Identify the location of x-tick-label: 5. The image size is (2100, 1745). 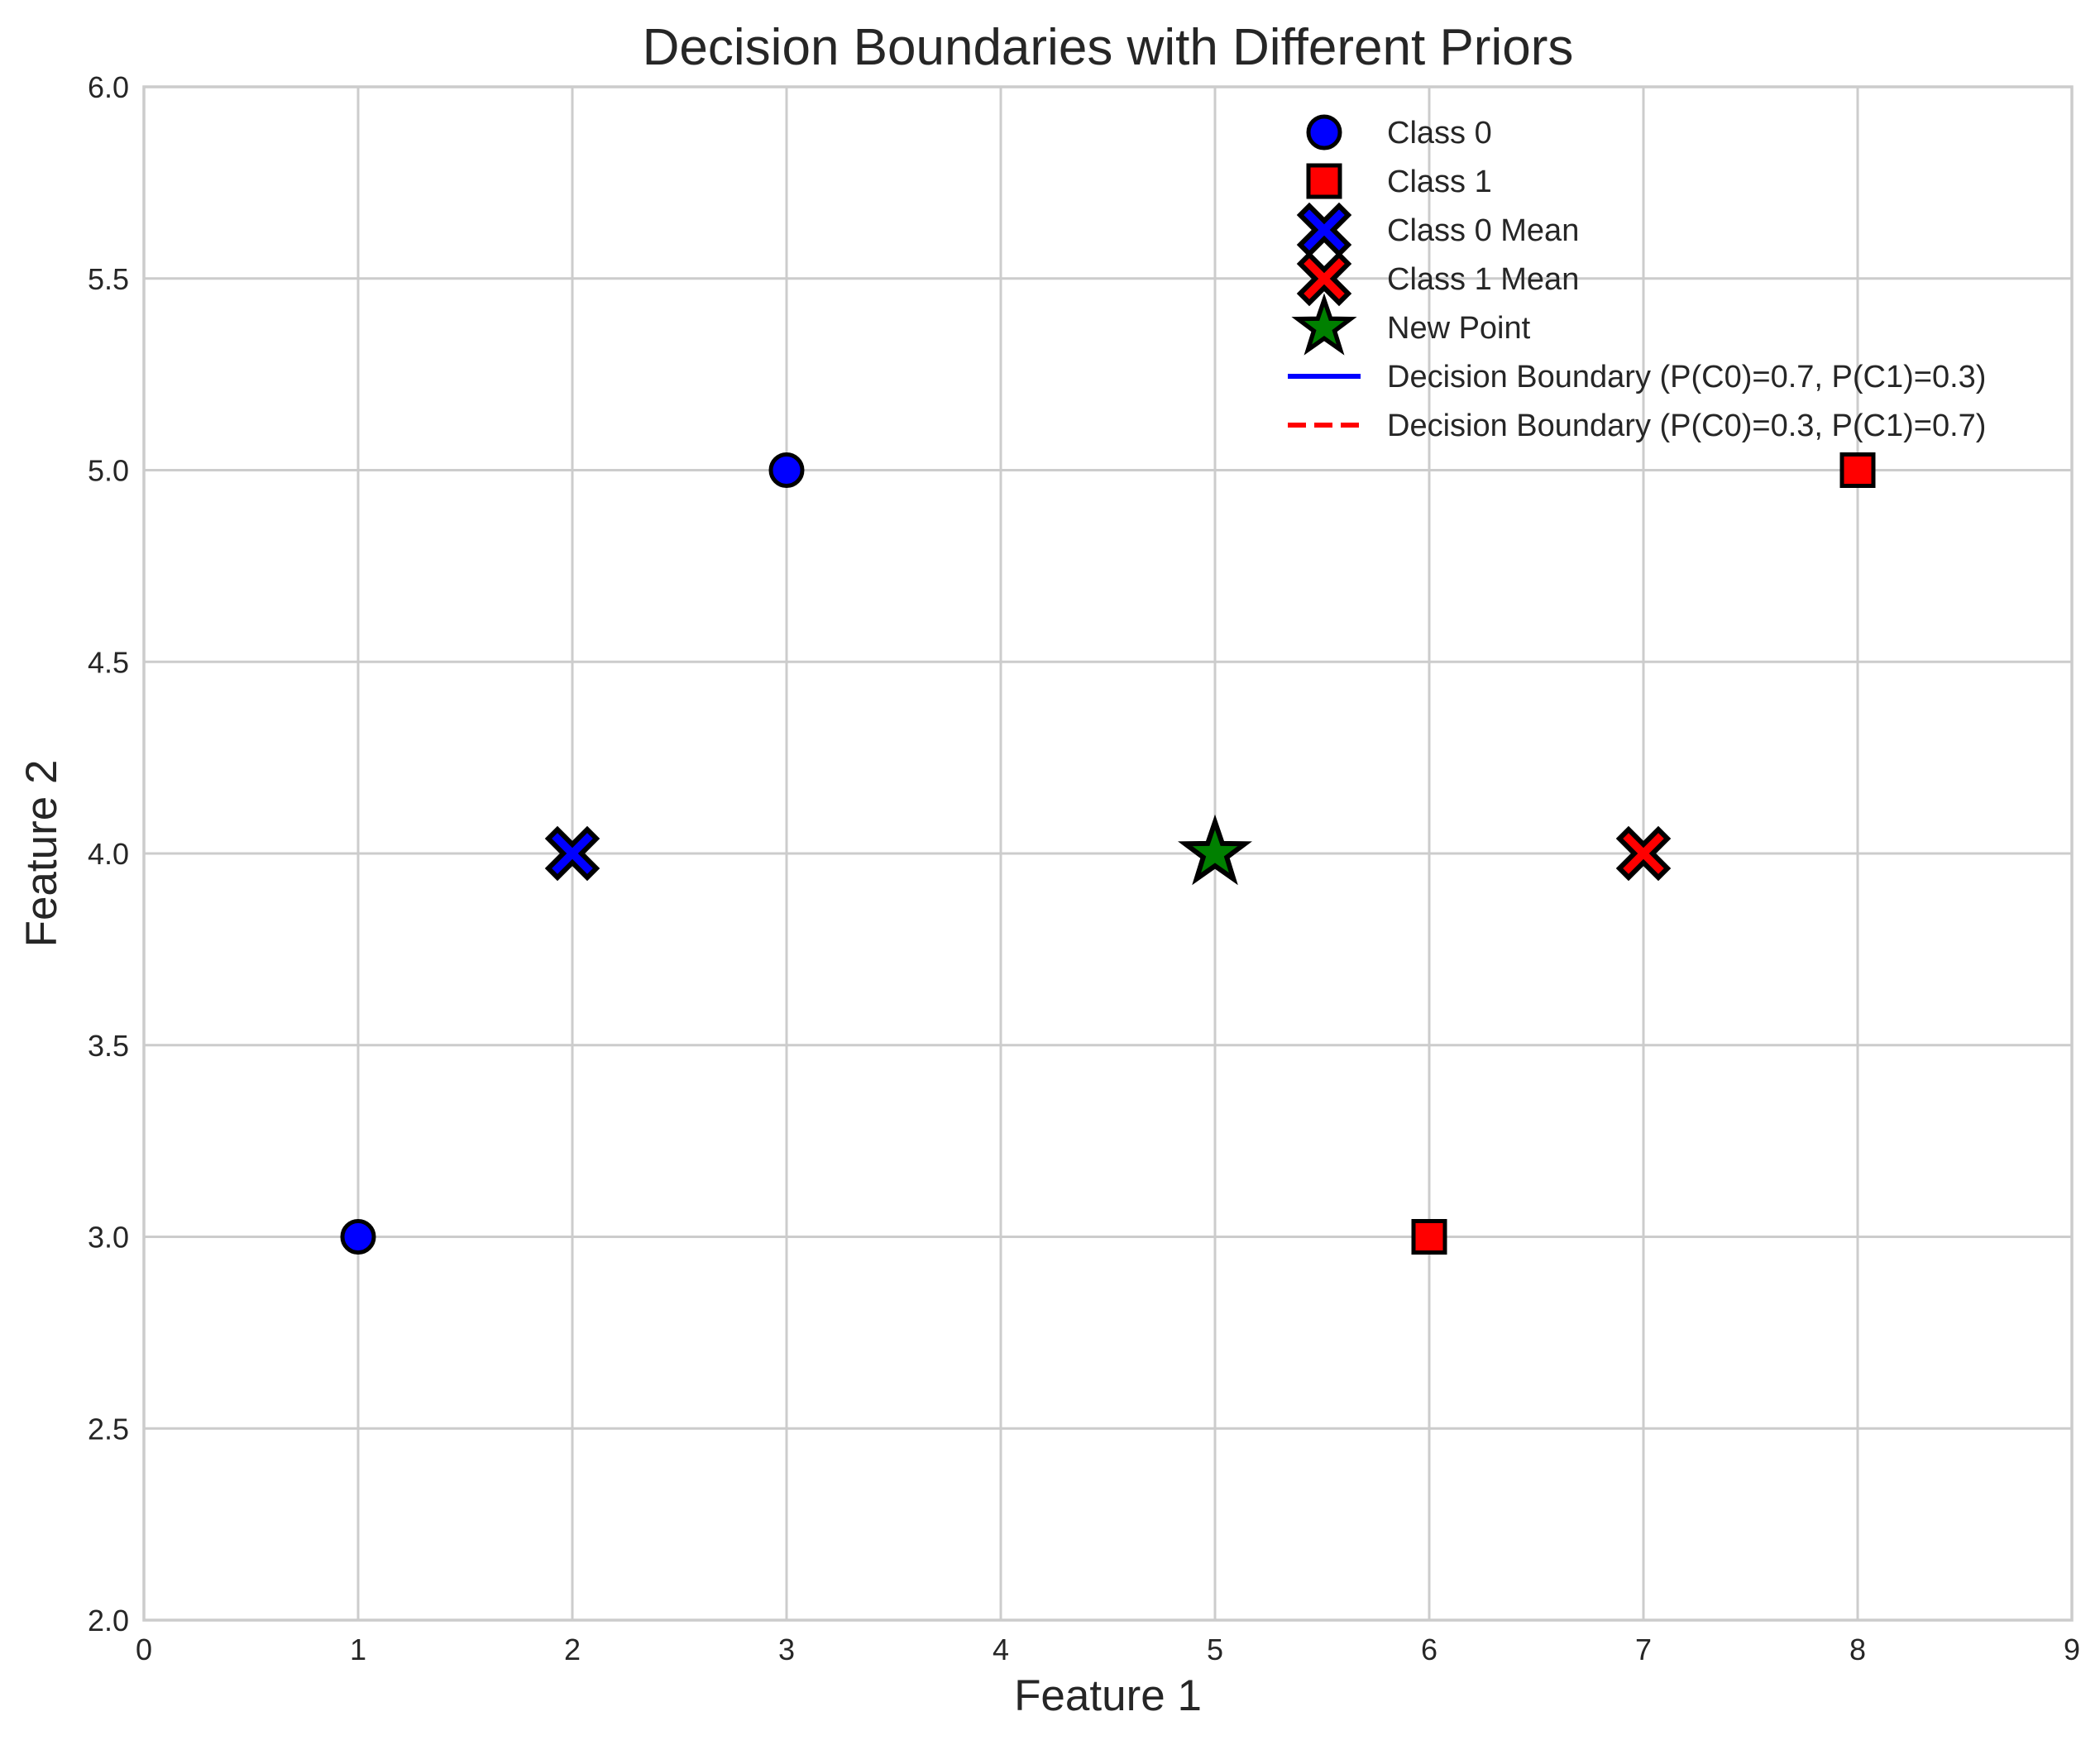
(1215, 1650).